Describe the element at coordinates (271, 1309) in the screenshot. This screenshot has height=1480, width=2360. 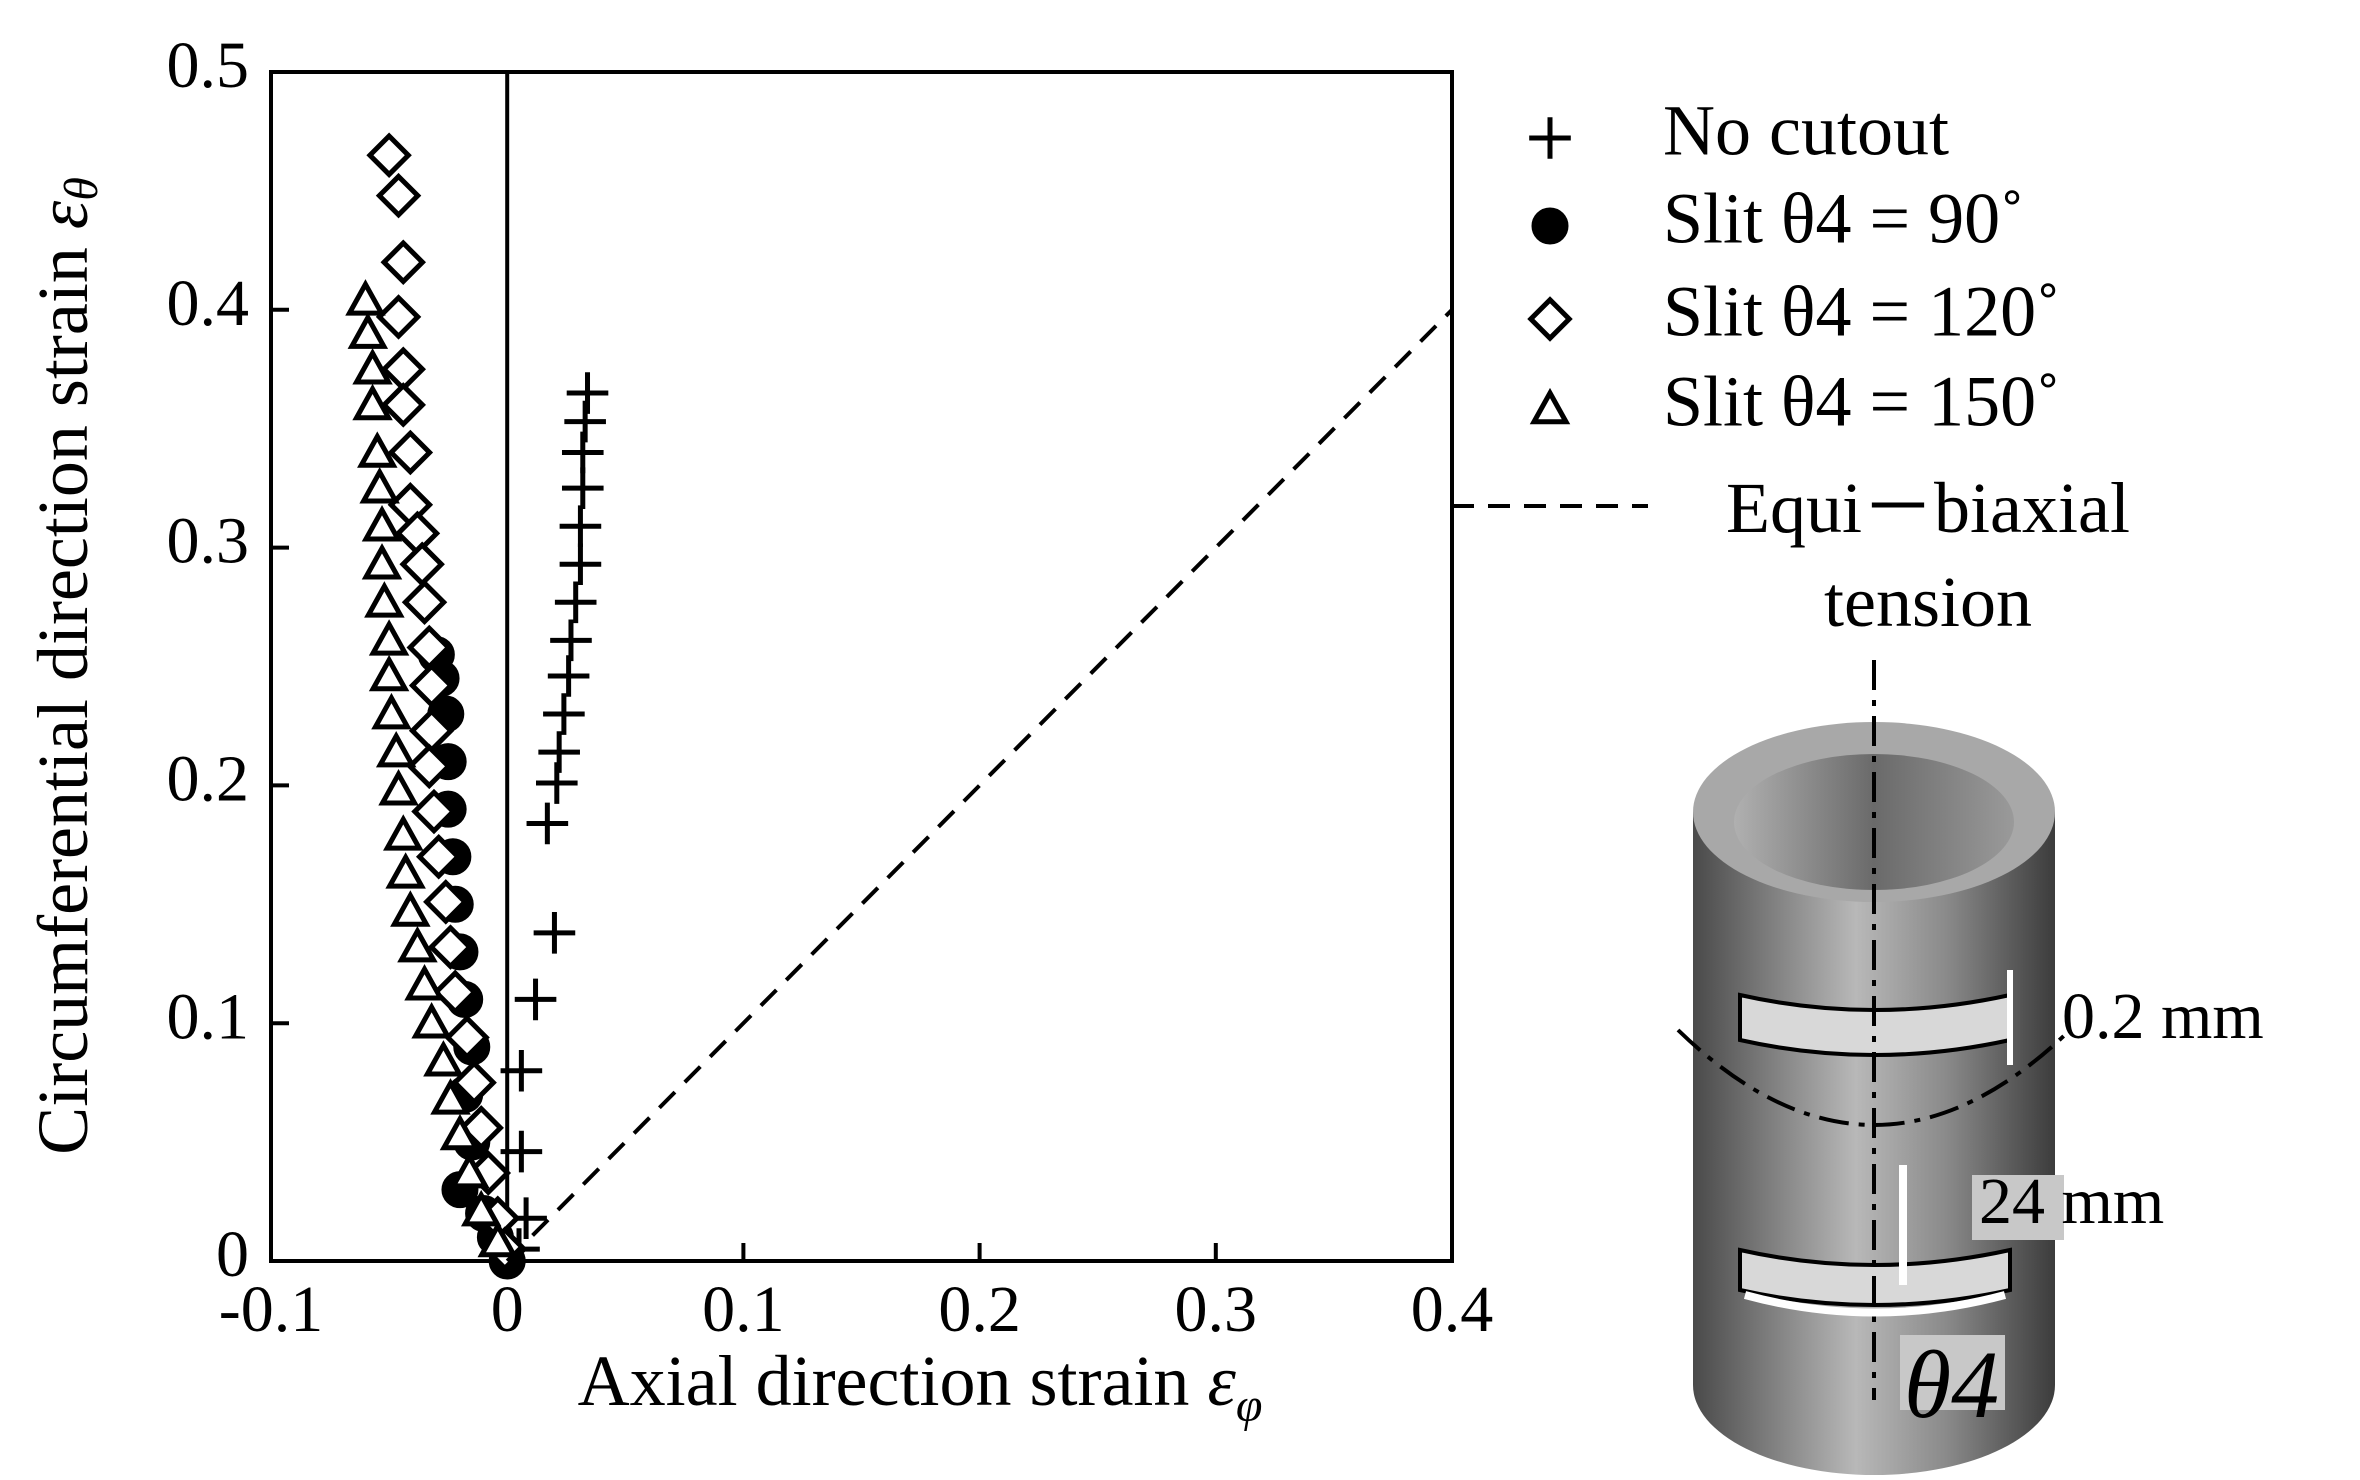
I see `x-tick-label: -0.1` at that location.